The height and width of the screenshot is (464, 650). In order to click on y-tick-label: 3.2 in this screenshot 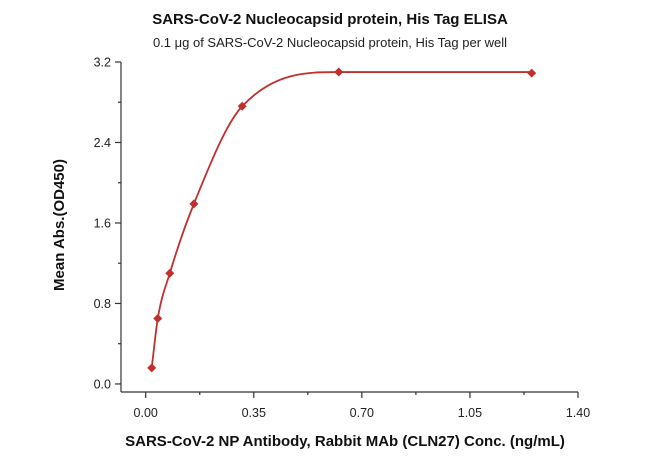, I will do `click(102, 63)`.